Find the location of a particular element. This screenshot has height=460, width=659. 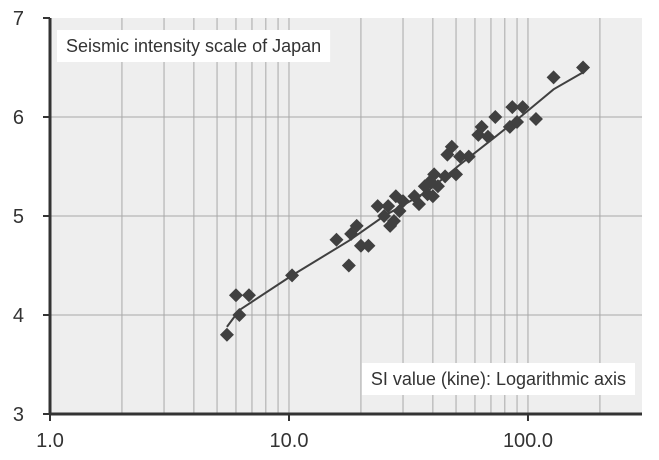

x-tick-label: 100.0 is located at coordinates (528, 441).